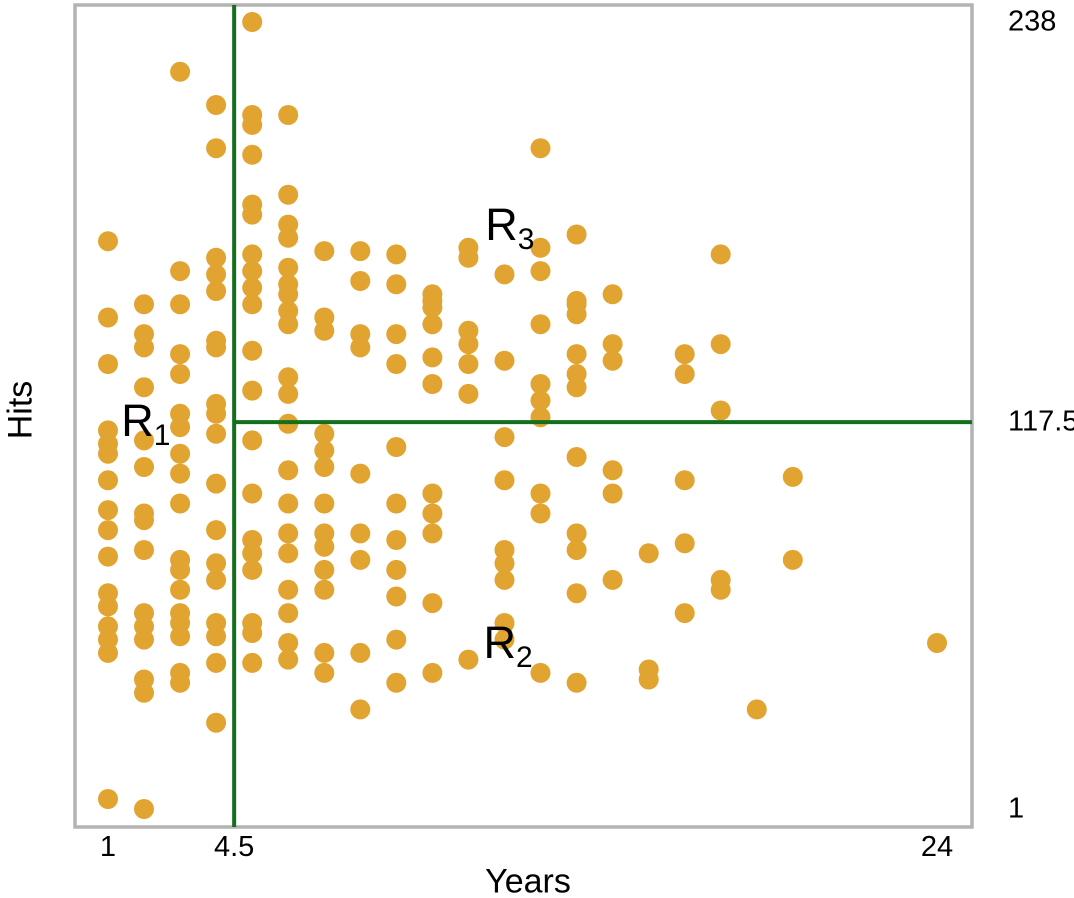 The width and height of the screenshot is (1074, 898). Describe the element at coordinates (1041, 421) in the screenshot. I see `y-tick-label: 117.5` at that location.